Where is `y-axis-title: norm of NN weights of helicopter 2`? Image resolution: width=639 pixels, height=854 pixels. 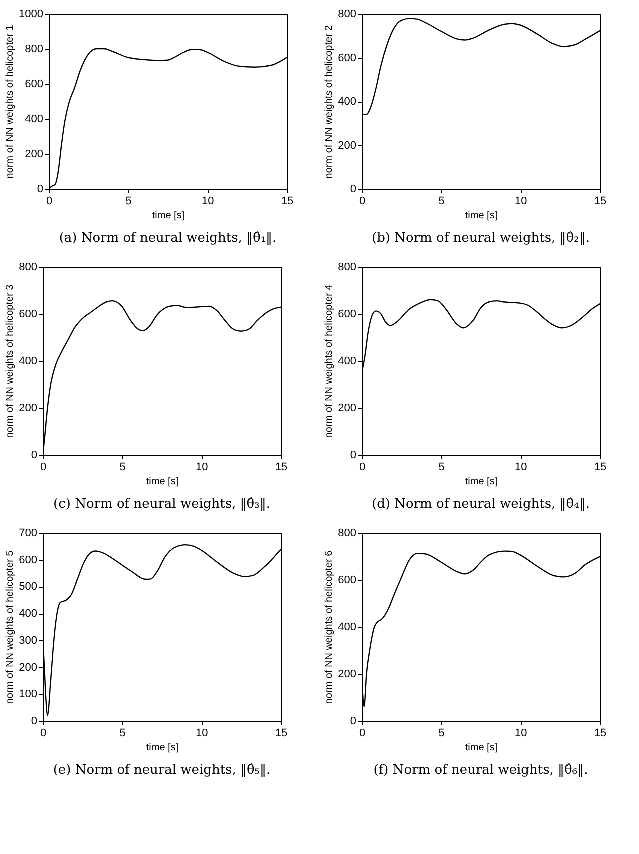
y-axis-title: norm of NN weights of helicopter 2 is located at coordinates (330, 101).